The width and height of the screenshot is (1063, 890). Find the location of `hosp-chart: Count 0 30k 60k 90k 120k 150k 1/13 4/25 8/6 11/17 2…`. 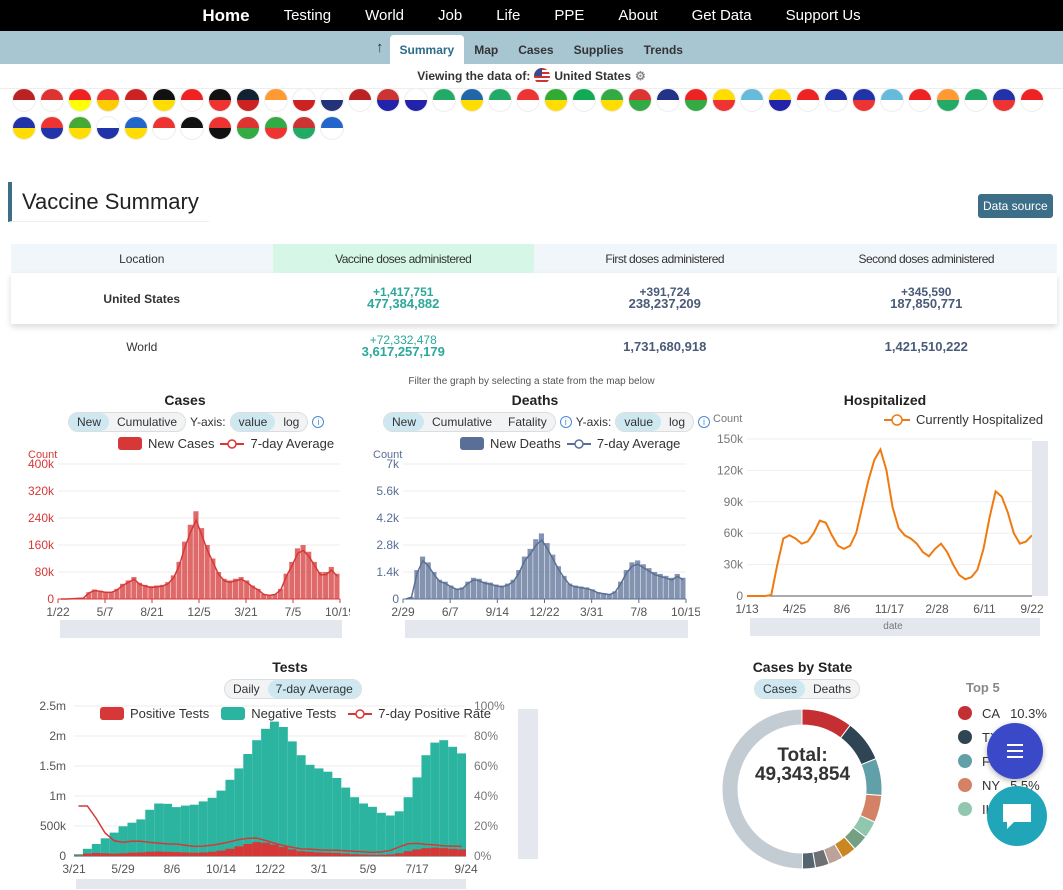

hosp-chart: Count 0 30k 60k 90k 120k 150k 1/13 4/25 8/6 11/17 2… is located at coordinates (882, 525).